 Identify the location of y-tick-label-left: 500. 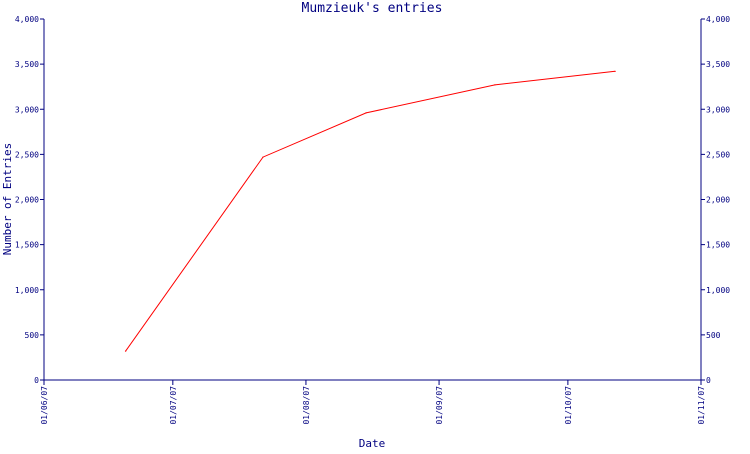
(32, 335).